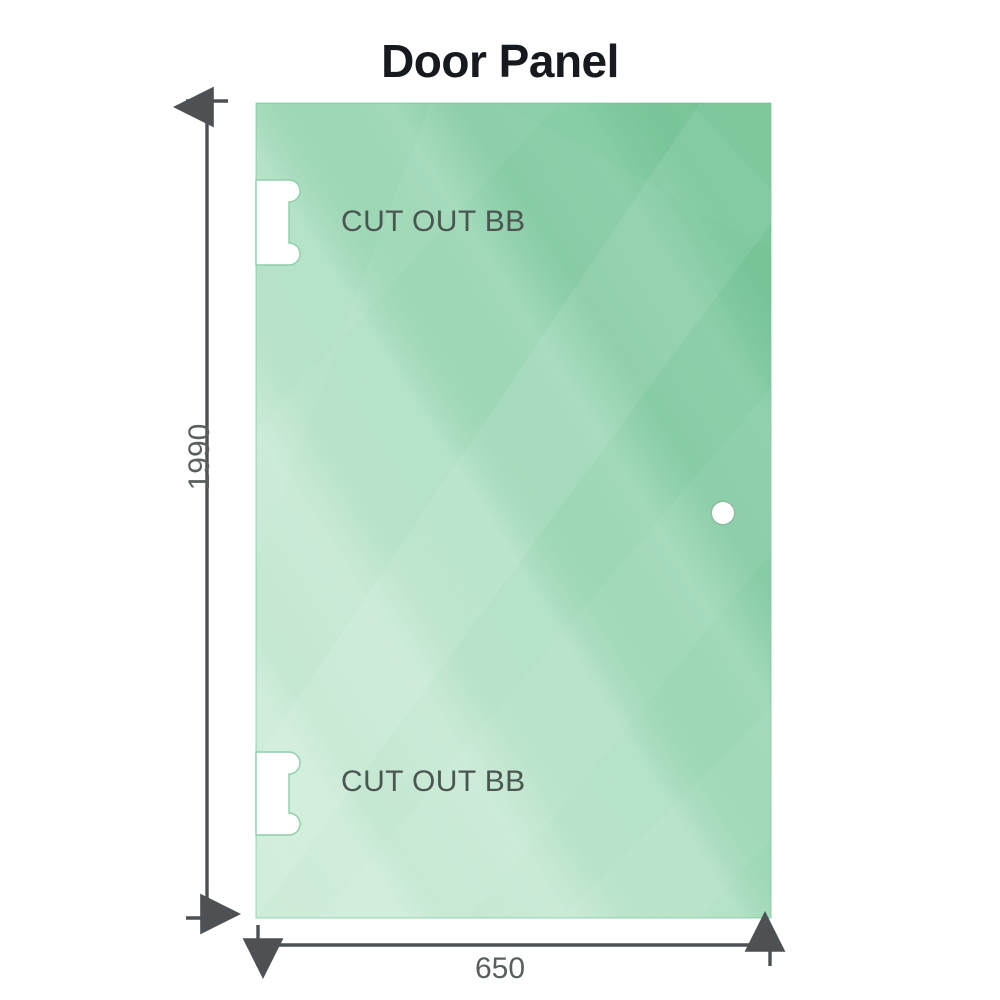 This screenshot has width=1000, height=1000. I want to click on handle-hole, so click(723, 513).